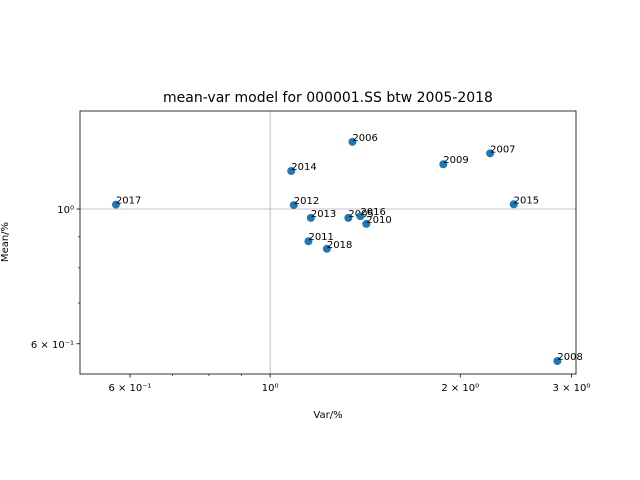  What do you see at coordinates (569, 357) in the screenshot?
I see `point-label: 2008` at bounding box center [569, 357].